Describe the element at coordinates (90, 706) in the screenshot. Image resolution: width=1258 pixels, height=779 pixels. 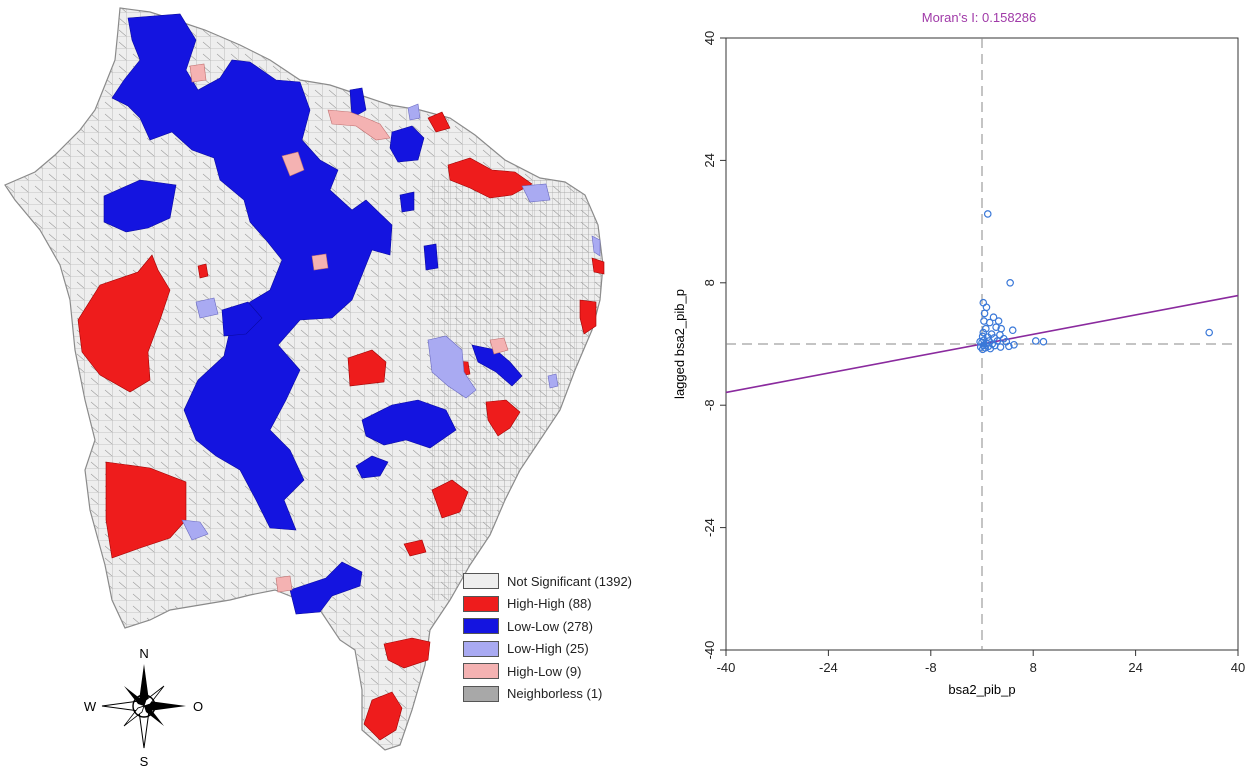
I see `compass-west-label: W` at that location.